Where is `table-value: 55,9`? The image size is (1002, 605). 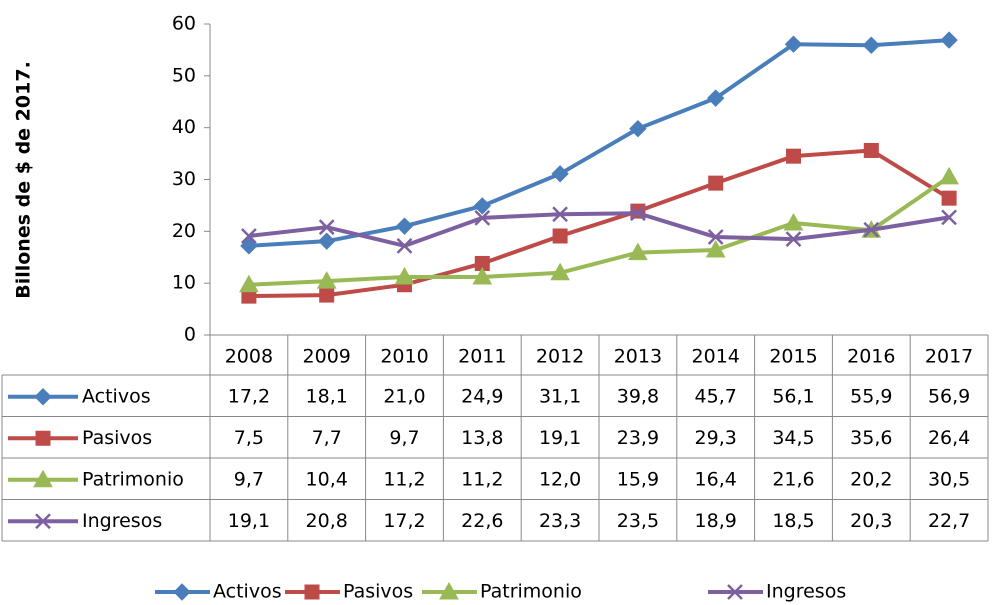 table-value: 55,9 is located at coordinates (871, 396).